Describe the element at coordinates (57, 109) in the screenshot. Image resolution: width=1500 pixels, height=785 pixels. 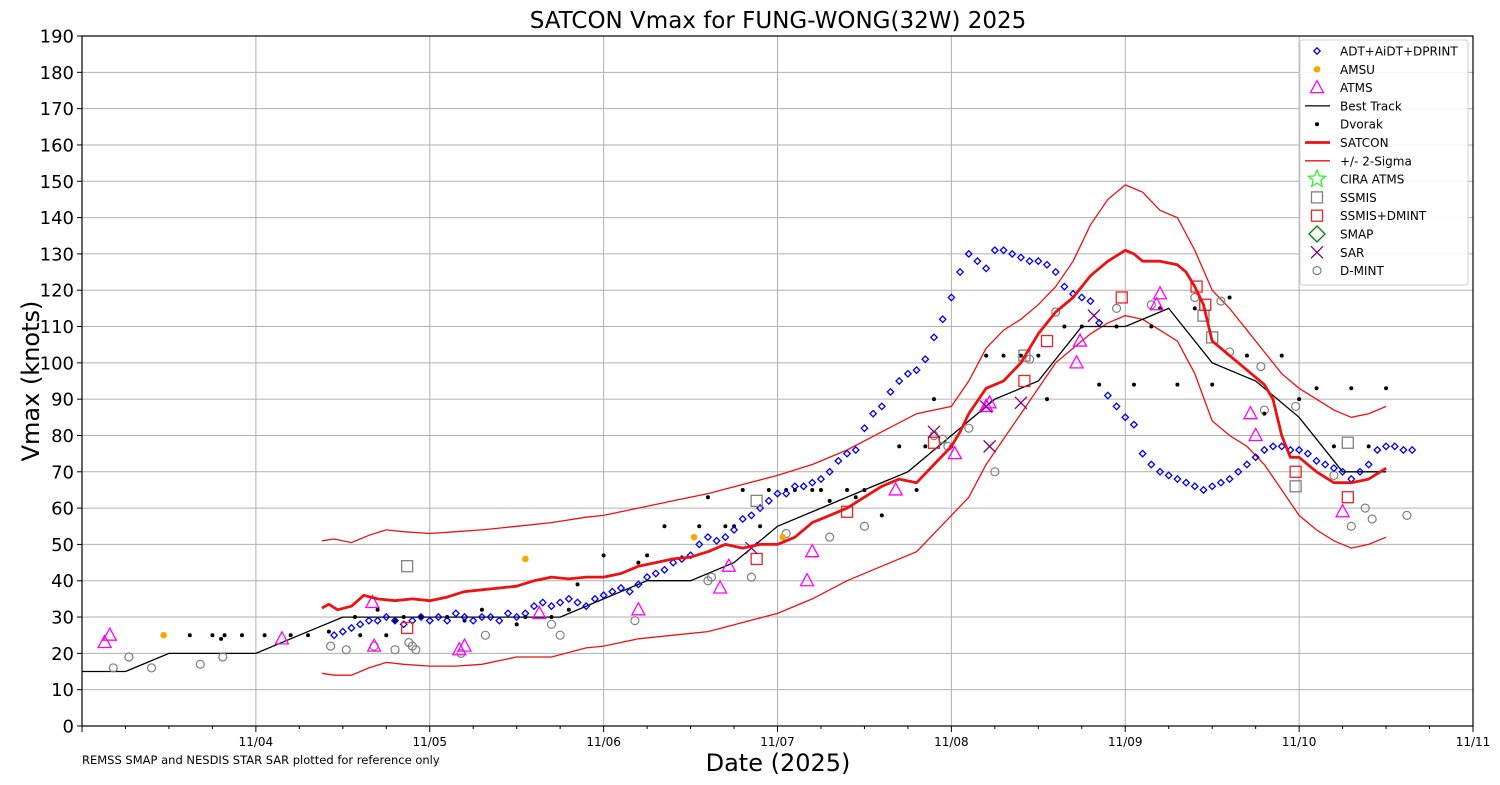
I see `y-tick-label: 170` at that location.